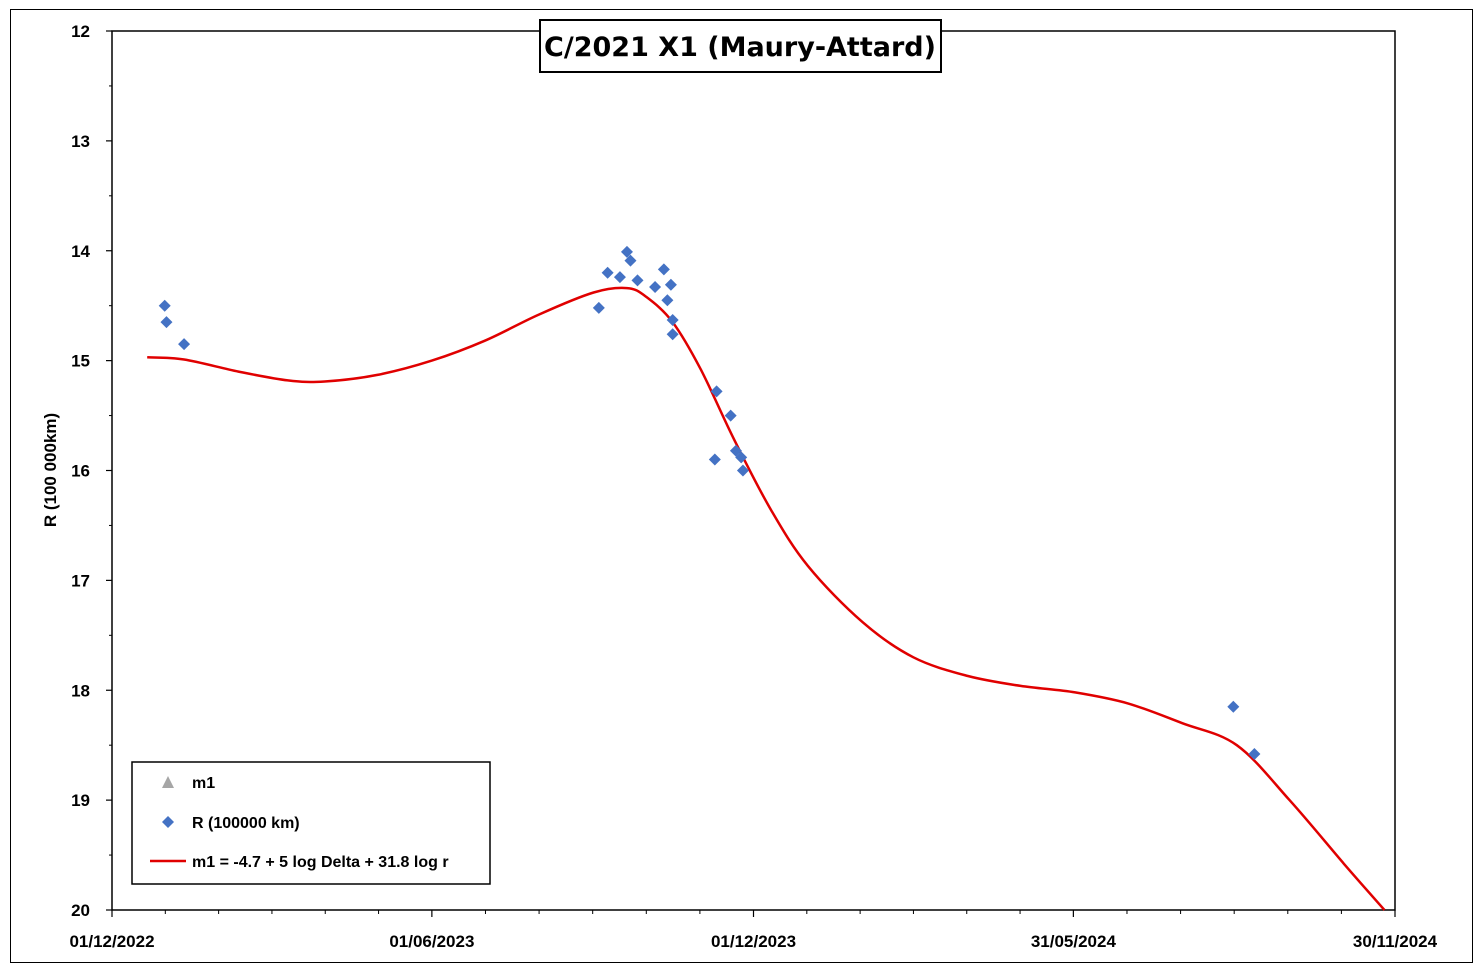 The image size is (1480, 973). What do you see at coordinates (50, 470) in the screenshot?
I see `y-axis-title: R (100 000km)` at bounding box center [50, 470].